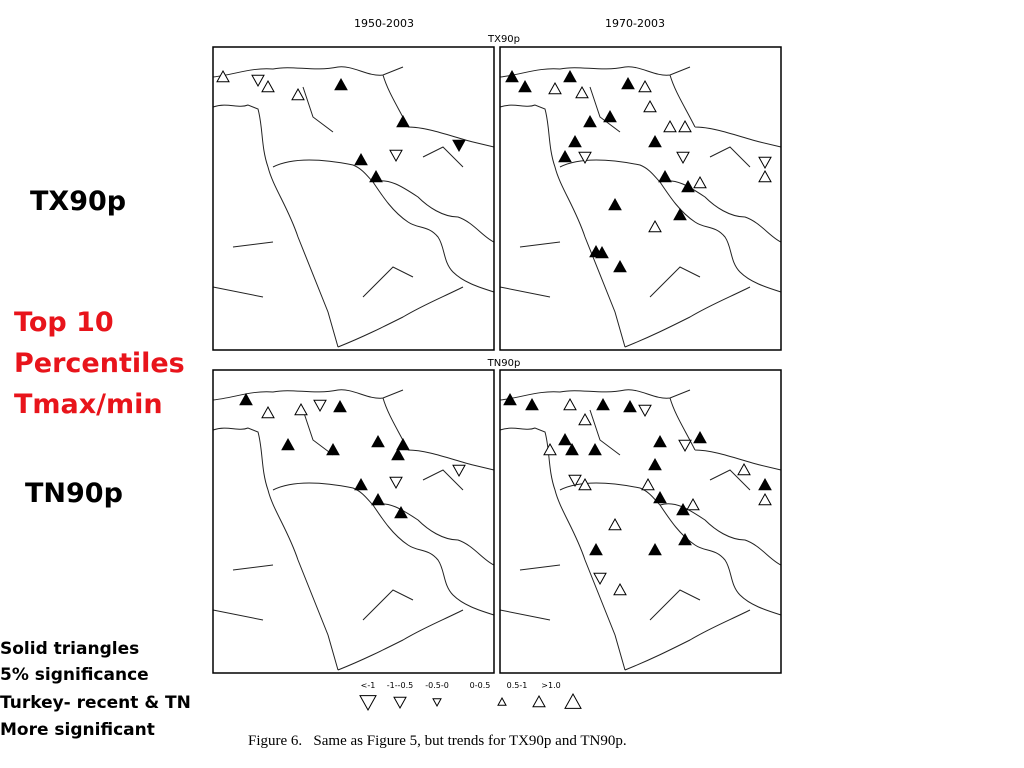 This screenshot has height=768, width=1024. What do you see at coordinates (517, 685) in the screenshot?
I see `legend-label: 0.5-1` at bounding box center [517, 685].